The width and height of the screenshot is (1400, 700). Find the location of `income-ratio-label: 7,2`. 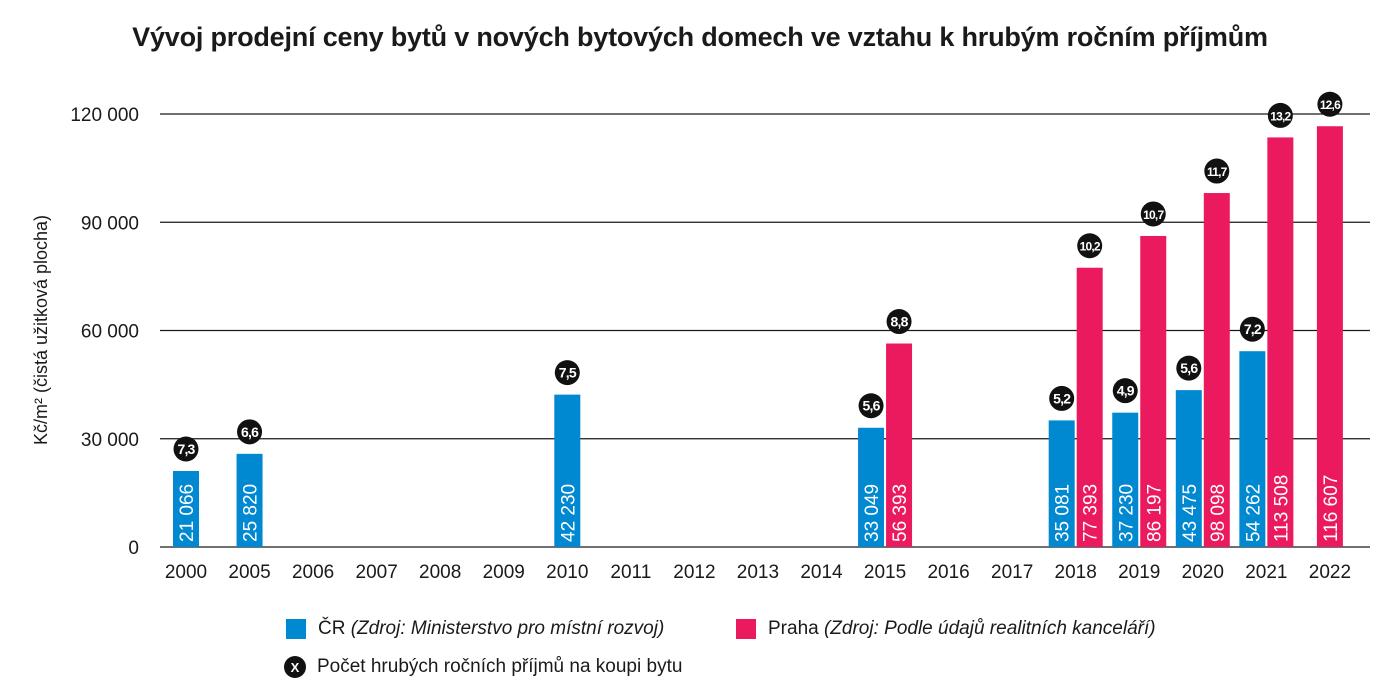

income-ratio-label: 7,2 is located at coordinates (1253, 329).